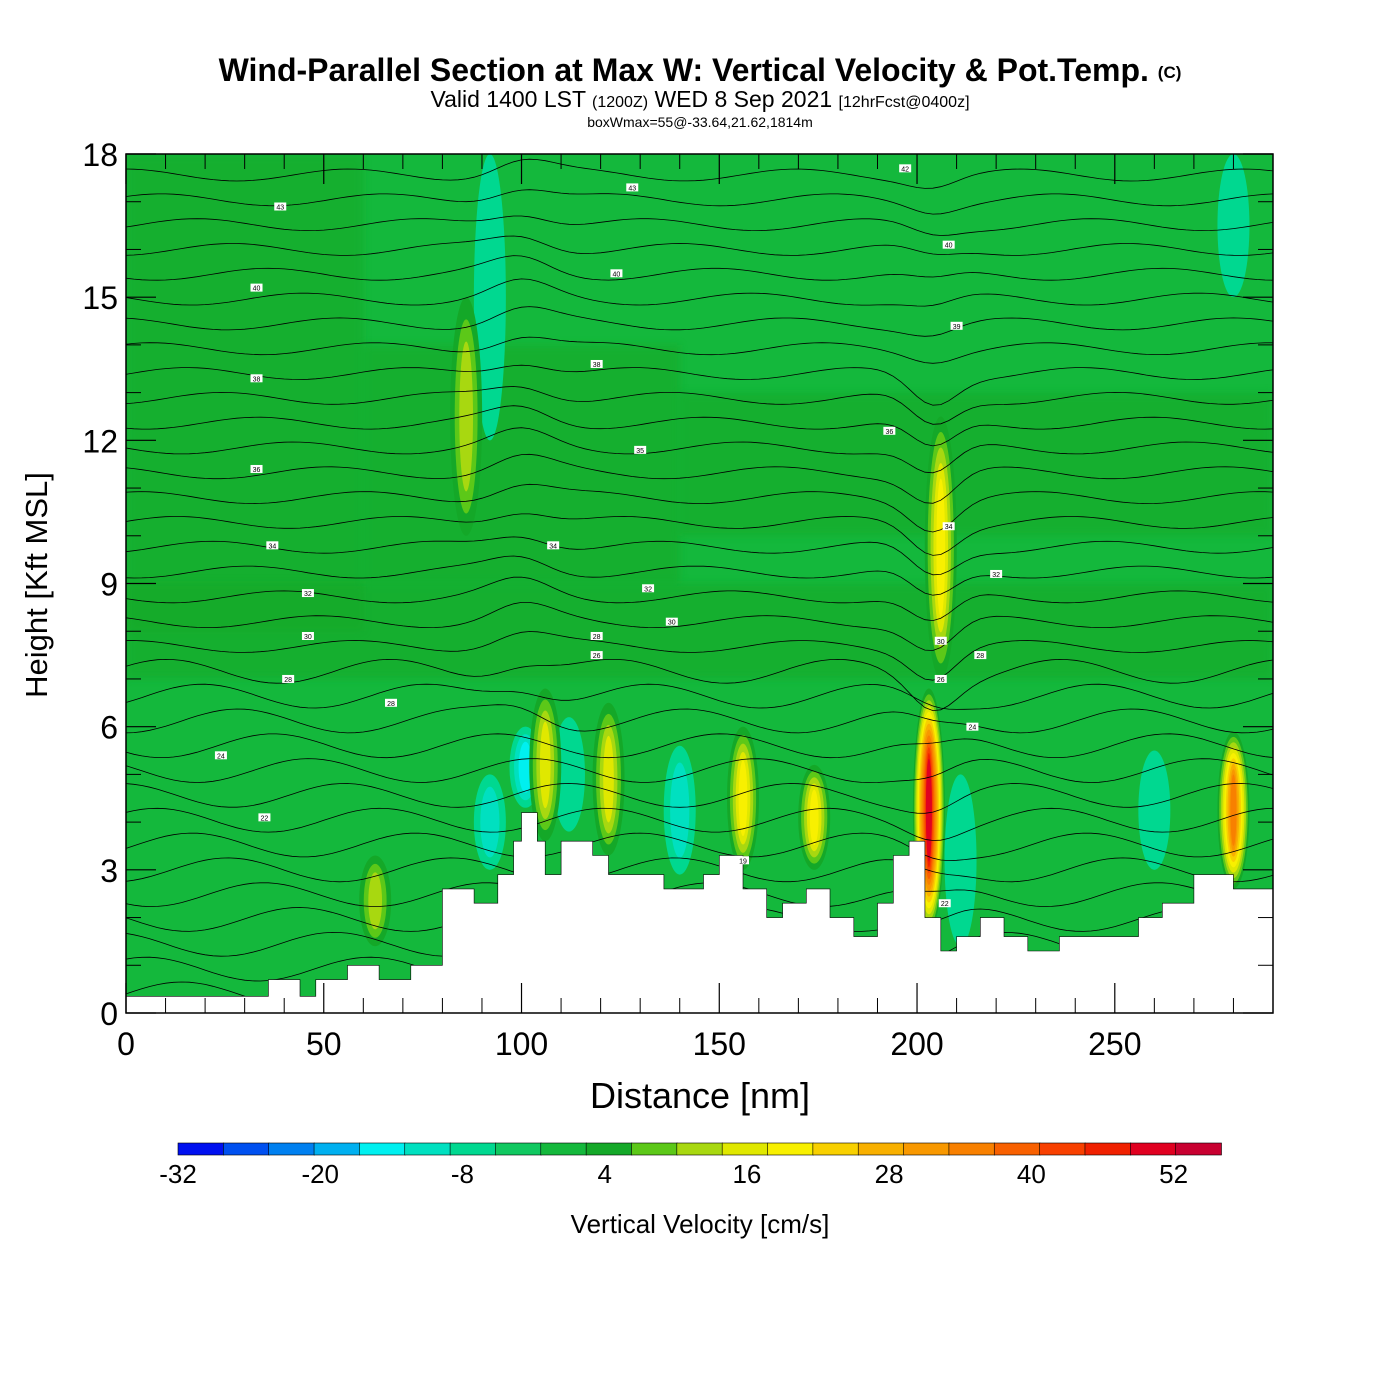  I want to click on terrain-mask, so click(699, 912).